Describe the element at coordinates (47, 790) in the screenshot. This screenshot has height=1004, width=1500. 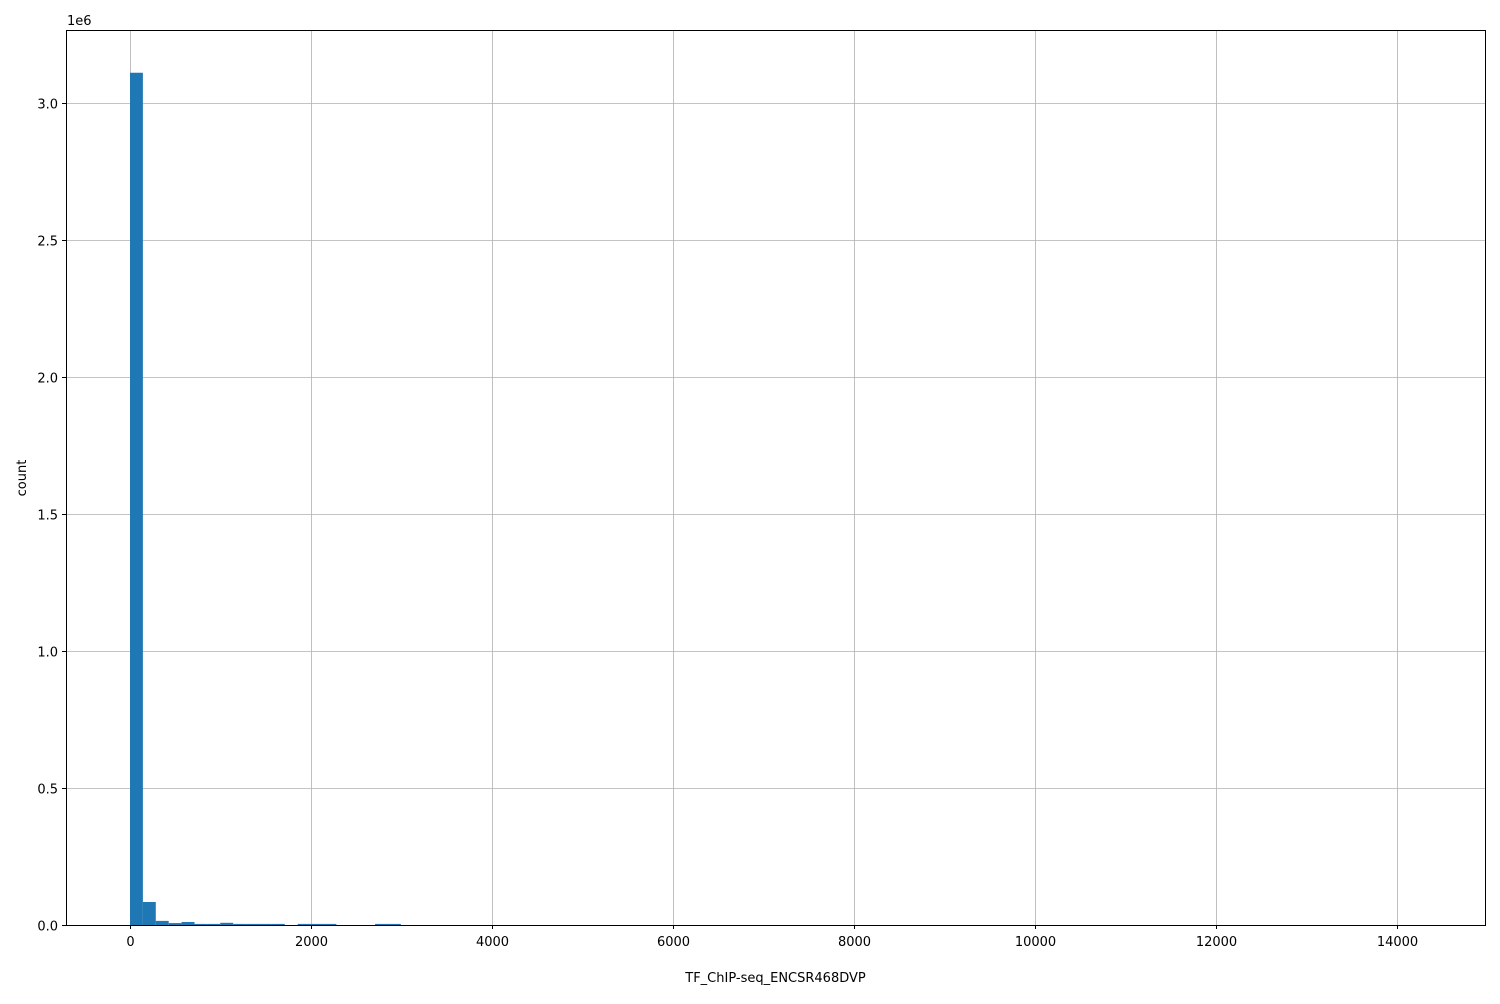
I see `y-tick-label: 0.5` at that location.